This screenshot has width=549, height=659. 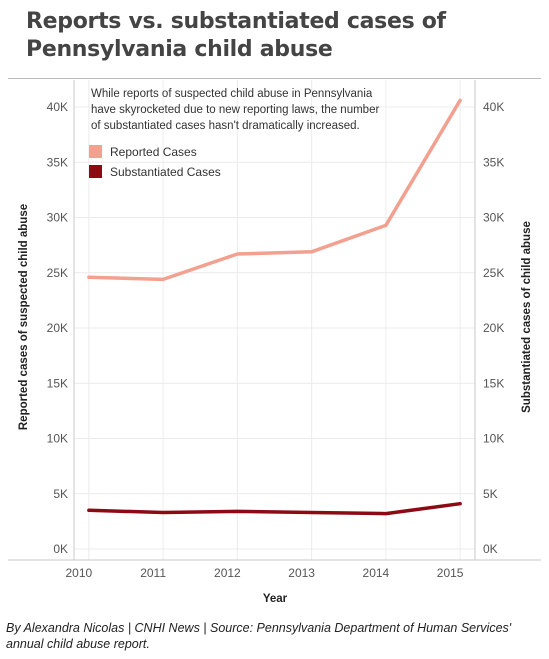 What do you see at coordinates (153, 152) in the screenshot?
I see `legend-label: Reported Cases` at bounding box center [153, 152].